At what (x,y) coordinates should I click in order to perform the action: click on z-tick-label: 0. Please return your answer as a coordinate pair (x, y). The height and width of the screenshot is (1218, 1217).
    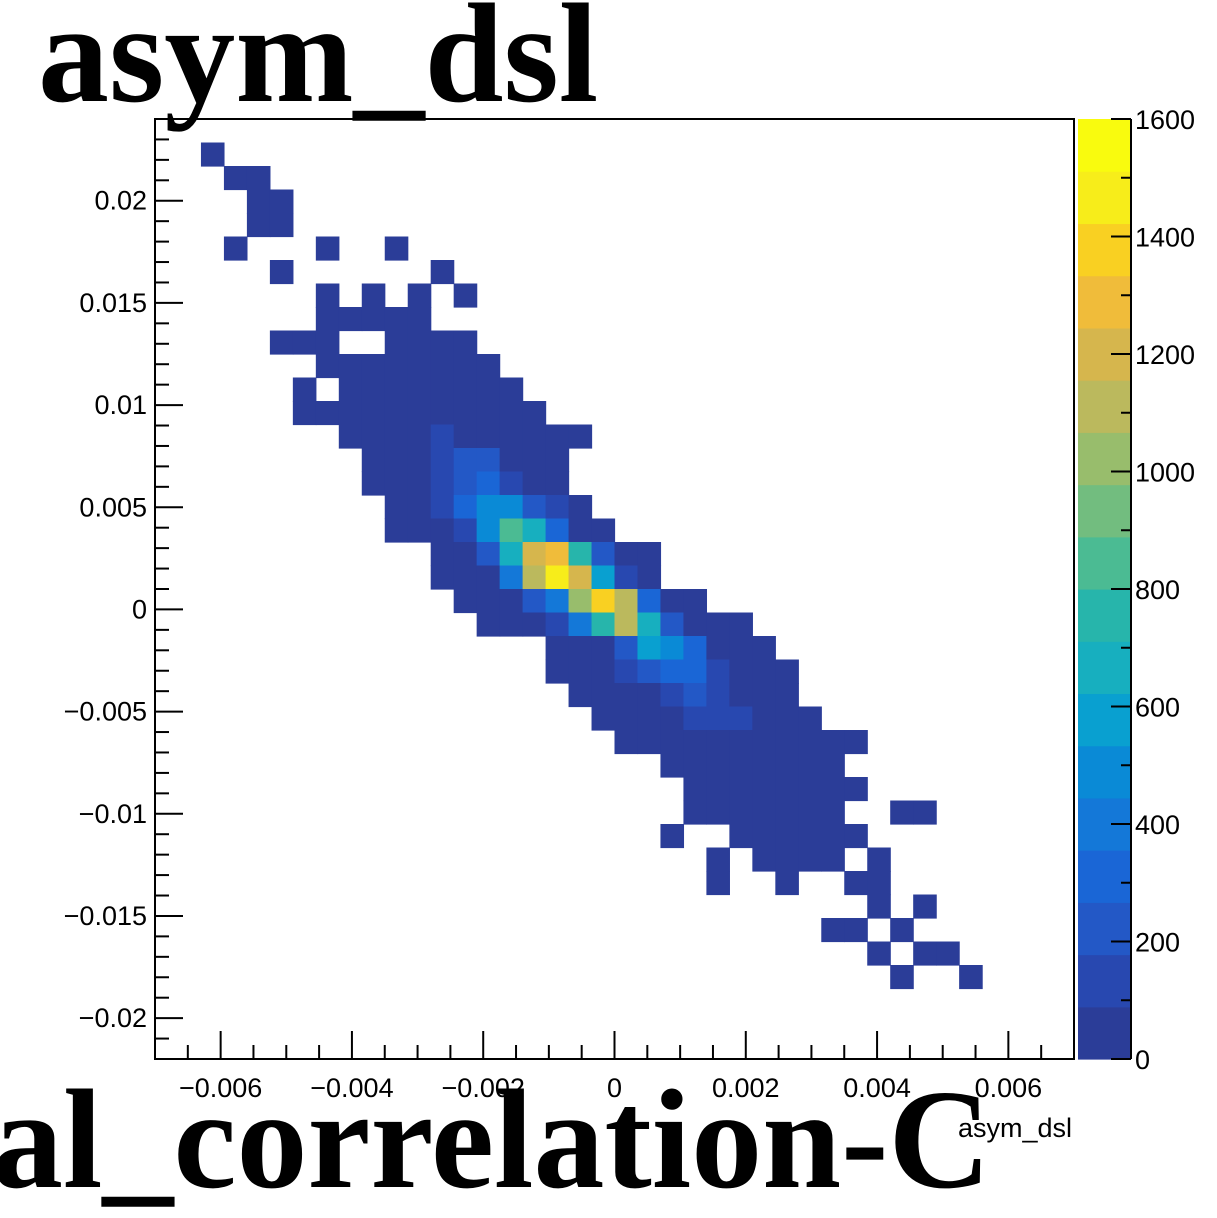
    Looking at the image, I should click on (1142, 1060).